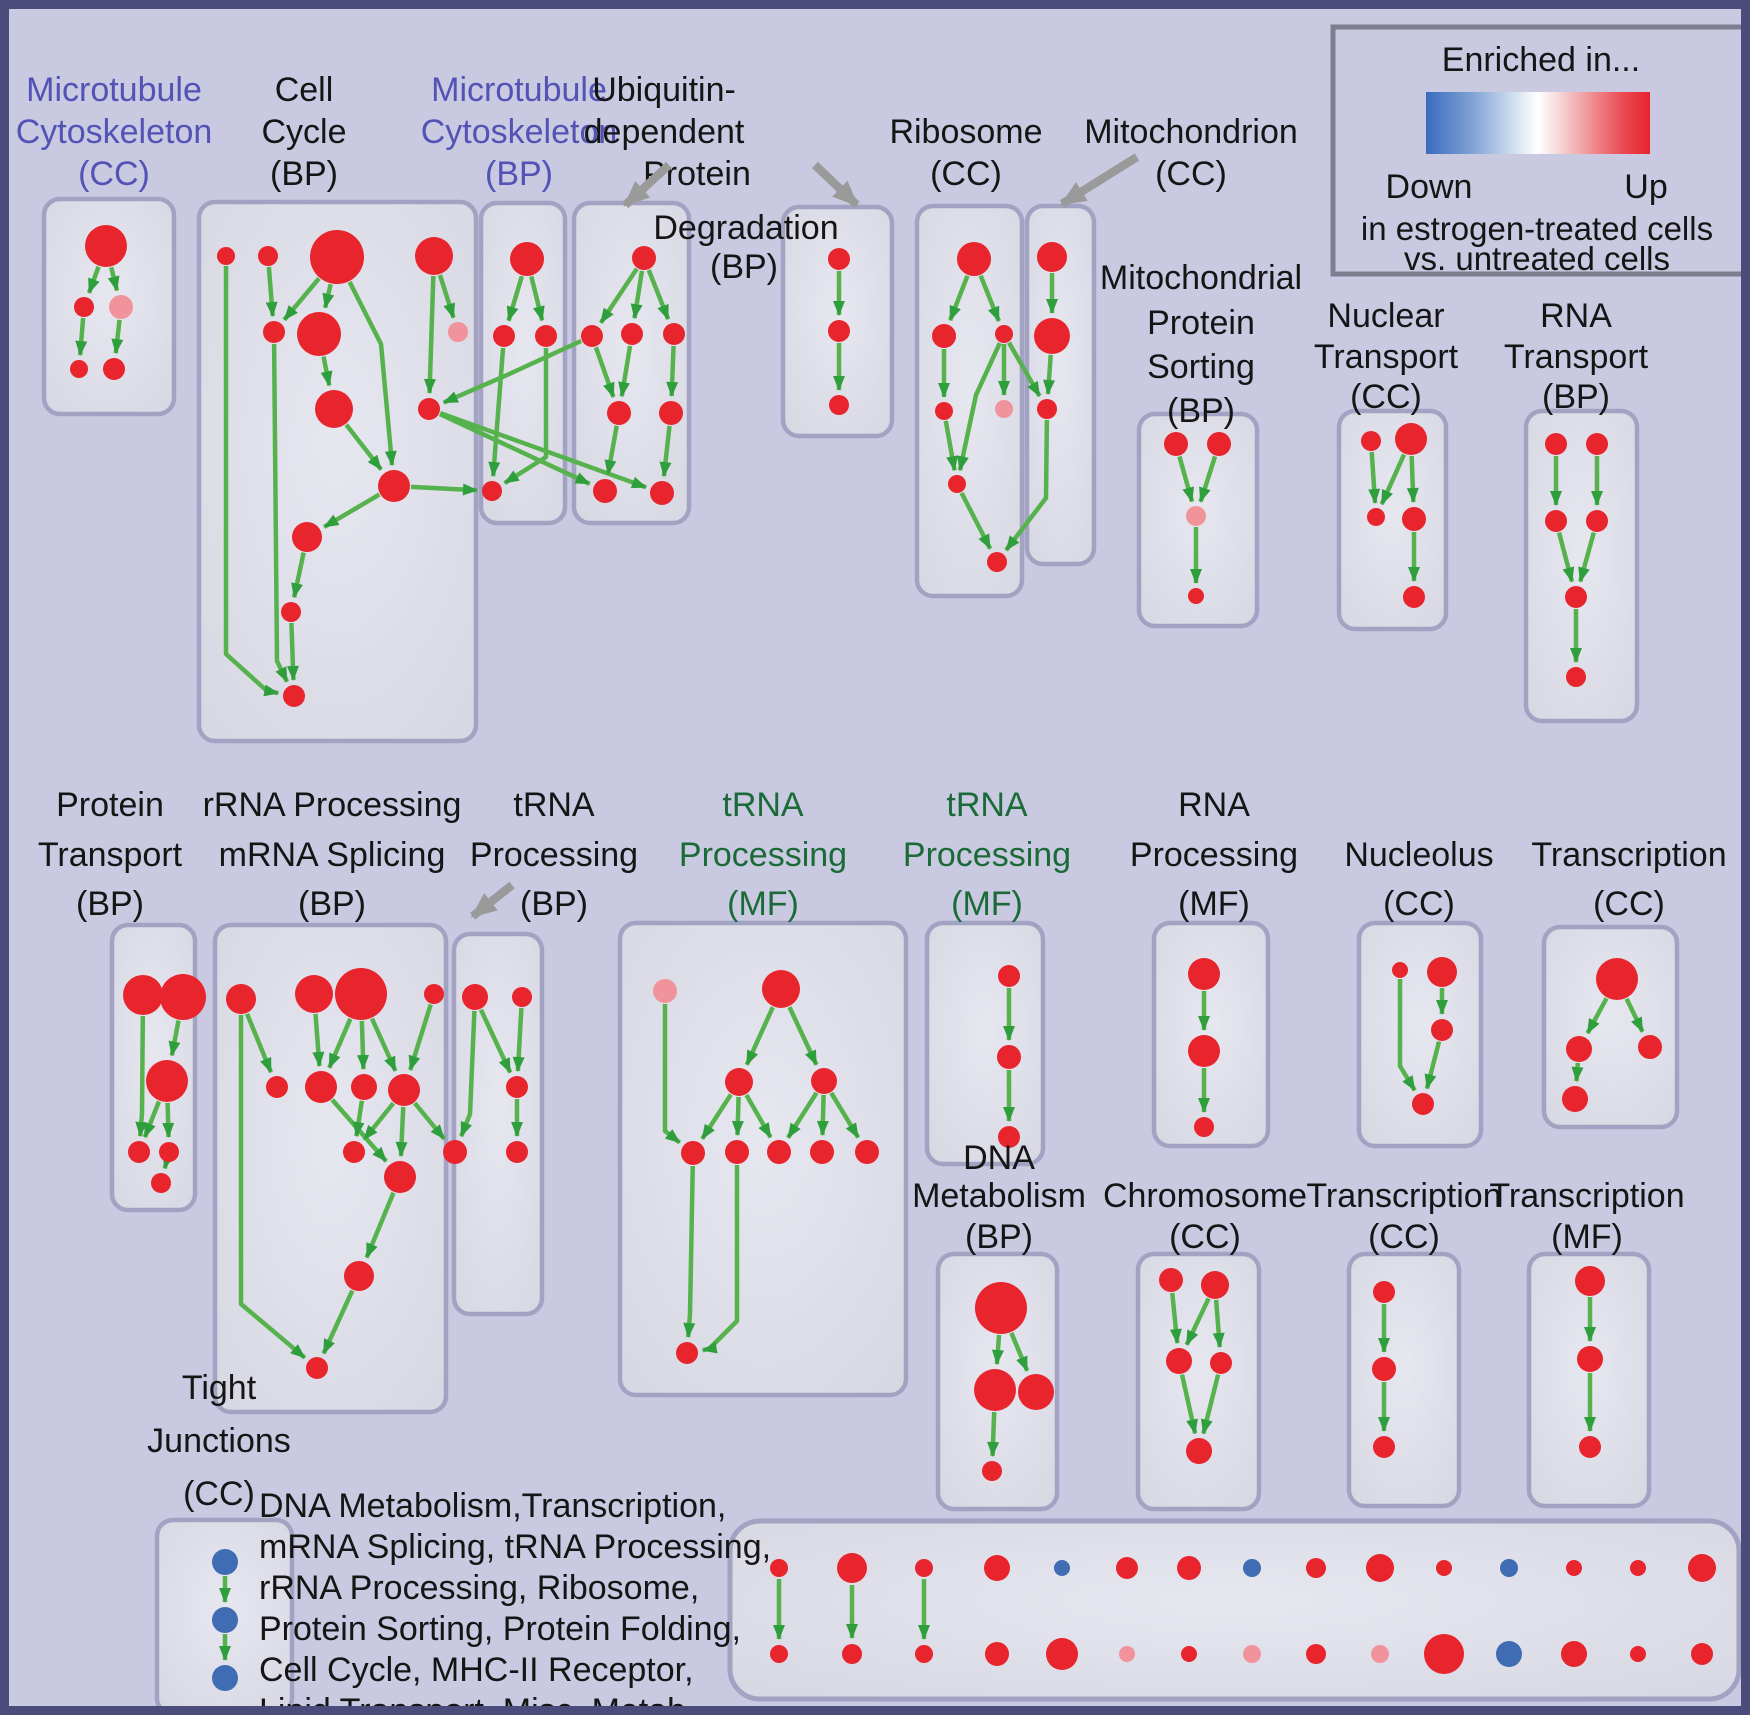 The height and width of the screenshot is (1715, 1750). Describe the element at coordinates (619, 413) in the screenshot. I see `go-term-node-ubq-d` at that location.